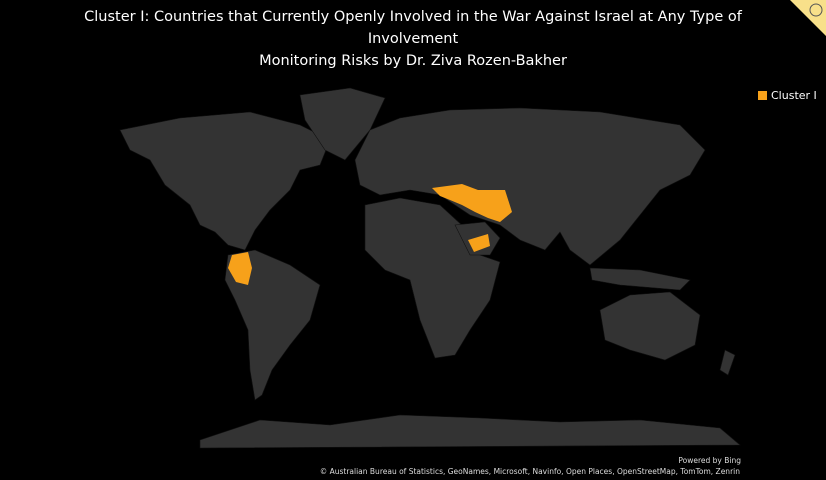  What do you see at coordinates (342, 124) in the screenshot?
I see `greenland` at bounding box center [342, 124].